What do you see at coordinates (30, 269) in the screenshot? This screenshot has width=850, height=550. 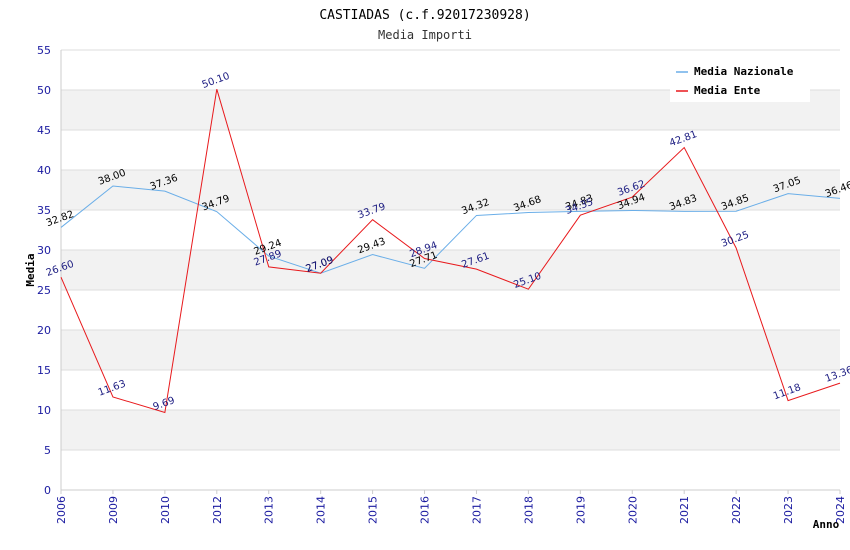 I see `y-axis-title: Media` at bounding box center [30, 269].